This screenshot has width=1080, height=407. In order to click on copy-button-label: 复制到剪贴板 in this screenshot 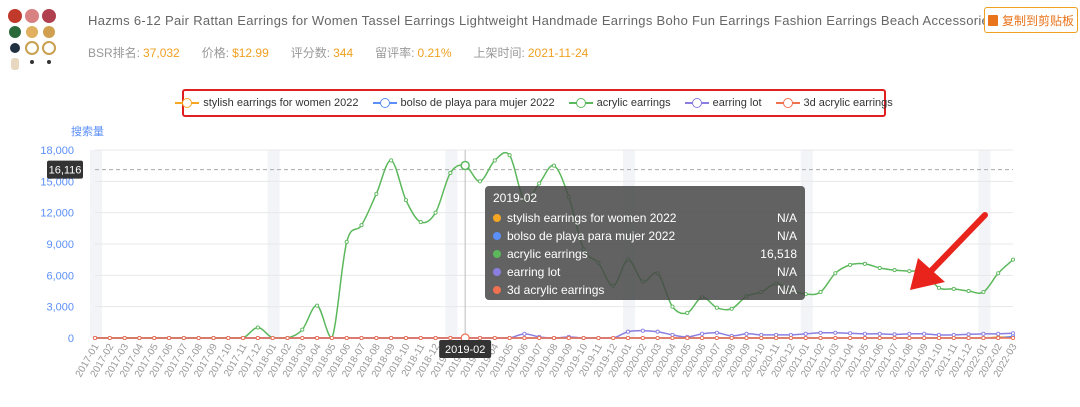, I will do `click(1037, 20)`.